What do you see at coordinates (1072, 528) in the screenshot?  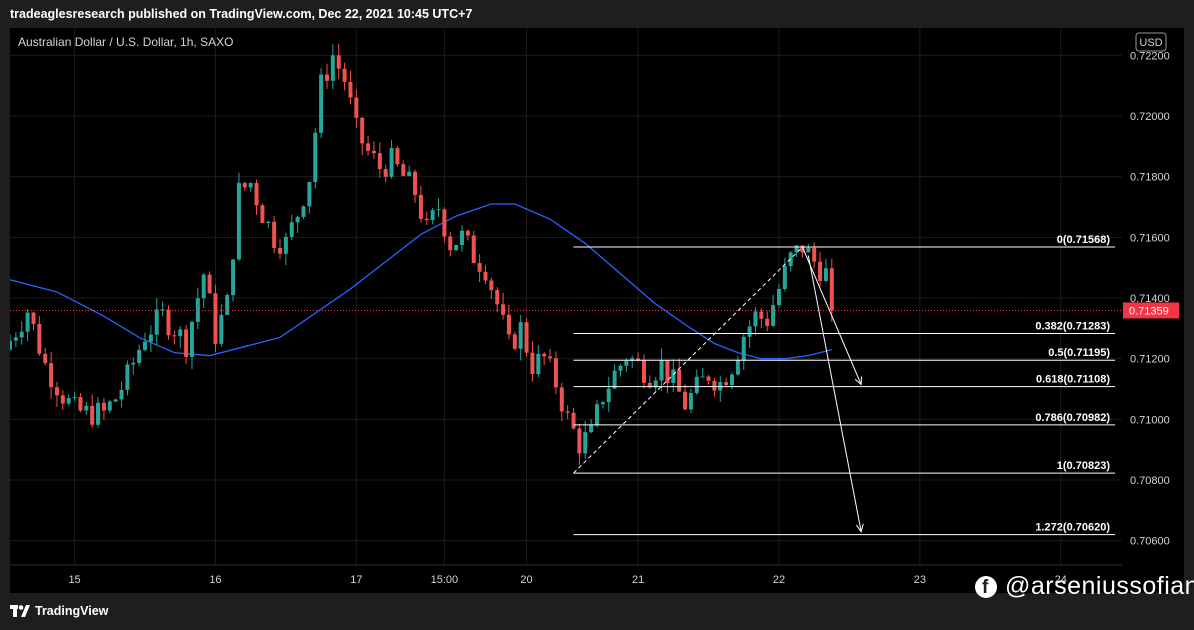 I see `fib-level-label: 1.272(0.70620)` at bounding box center [1072, 528].